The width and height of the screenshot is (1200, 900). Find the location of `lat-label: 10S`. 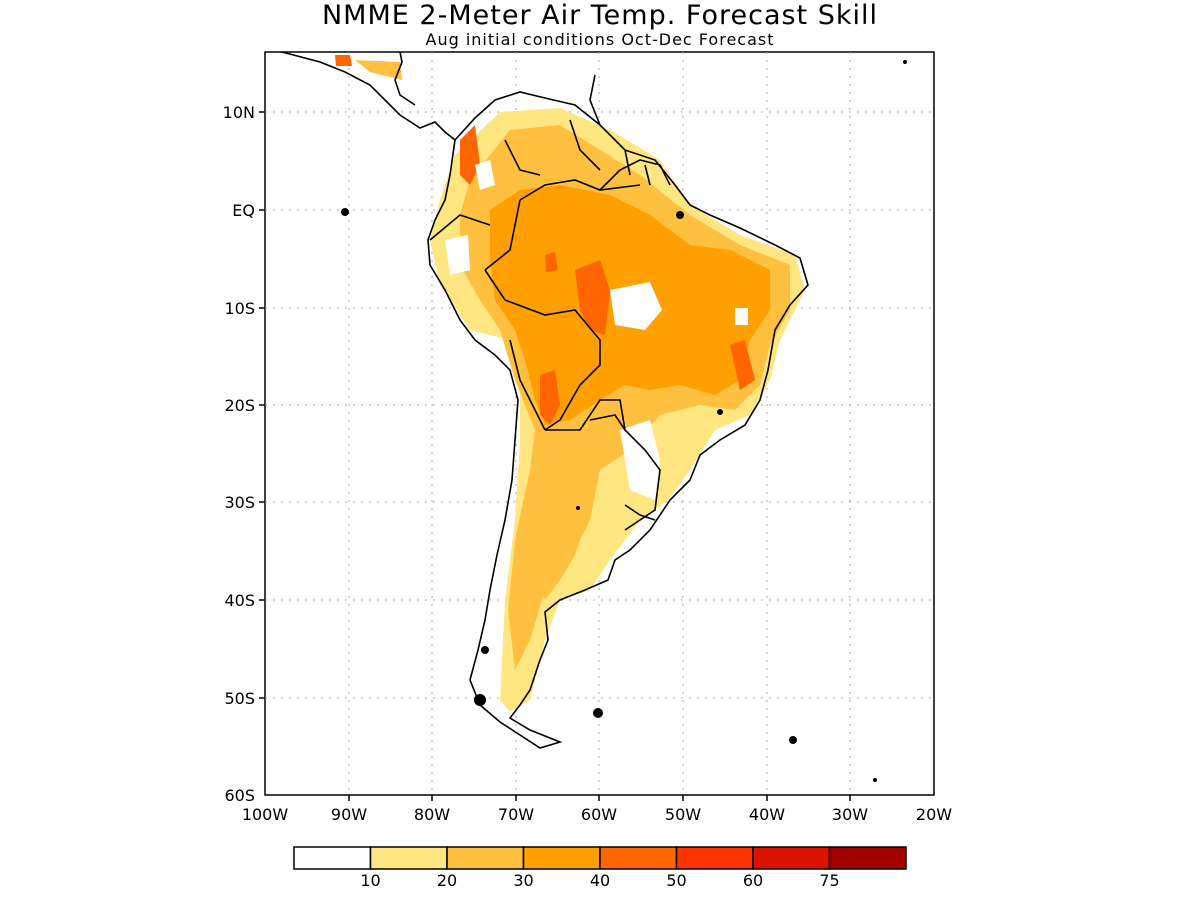

lat-label: 10S is located at coordinates (239, 308).